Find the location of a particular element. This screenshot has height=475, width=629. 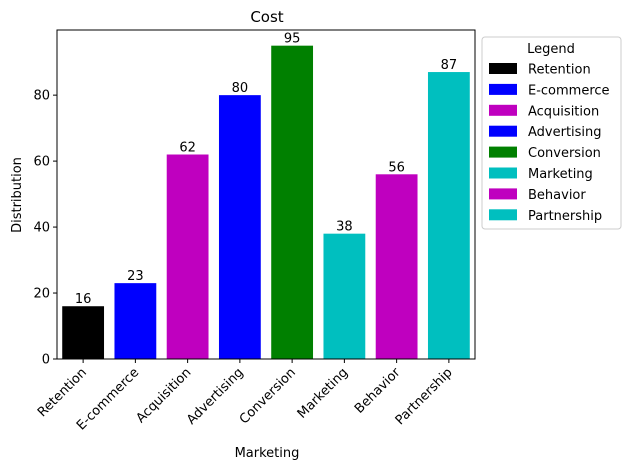

legend-swatch-e-commerce is located at coordinates (503, 89).